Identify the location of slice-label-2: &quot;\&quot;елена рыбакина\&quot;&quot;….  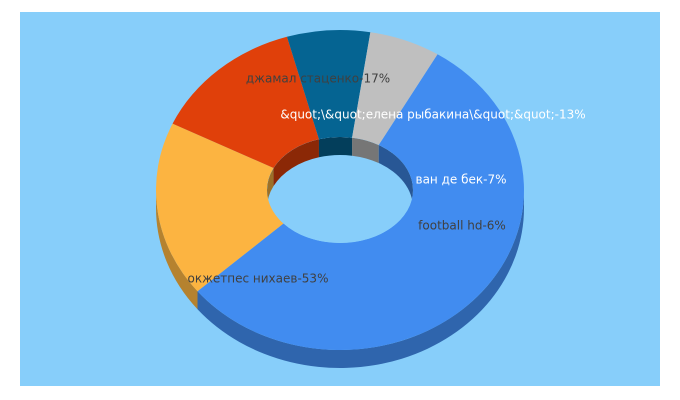
(432, 115).